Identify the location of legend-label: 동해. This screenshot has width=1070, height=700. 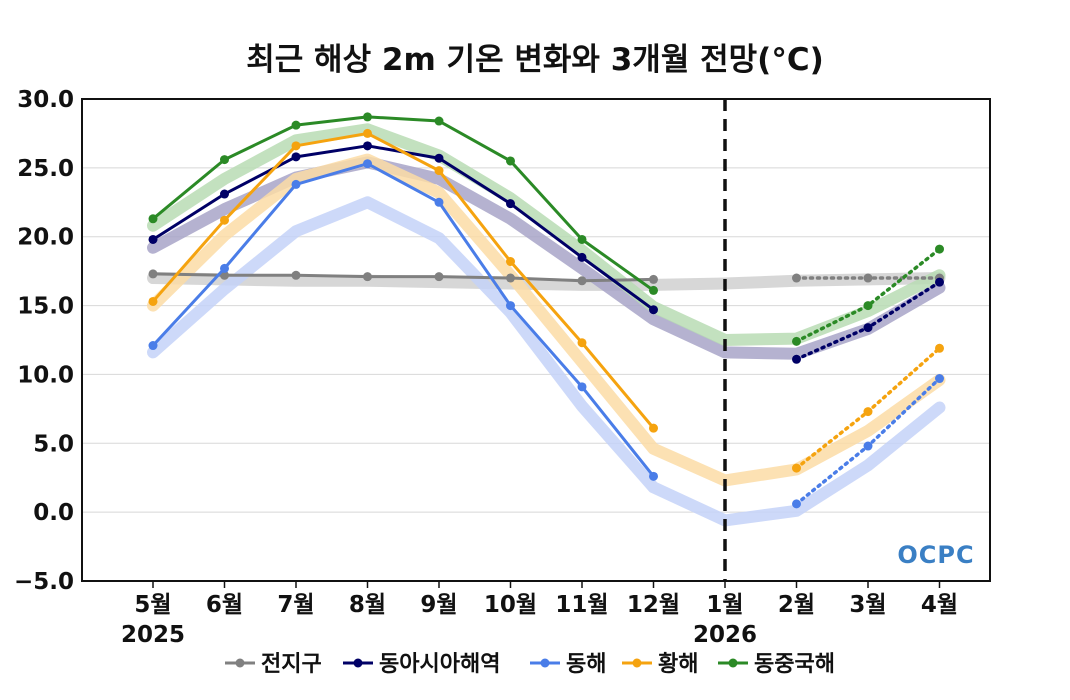
(586, 664).